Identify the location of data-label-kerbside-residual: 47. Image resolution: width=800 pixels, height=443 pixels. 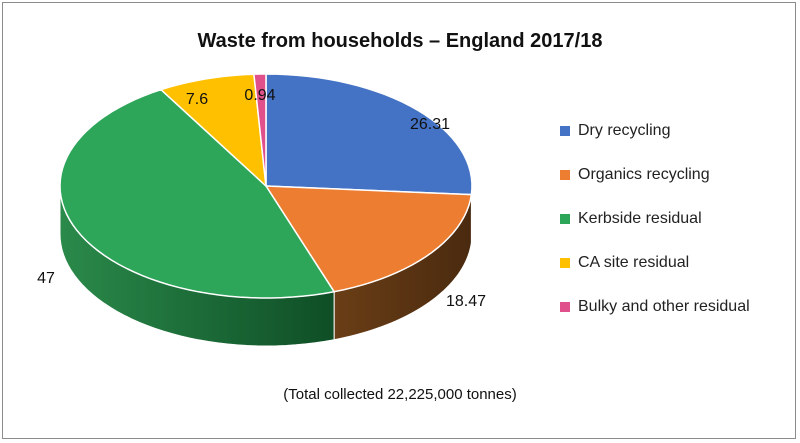
(46, 278).